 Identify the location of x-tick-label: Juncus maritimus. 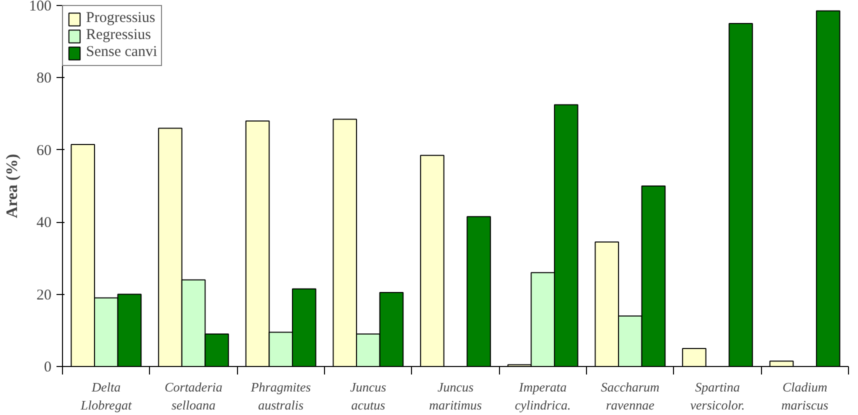
(455, 396).